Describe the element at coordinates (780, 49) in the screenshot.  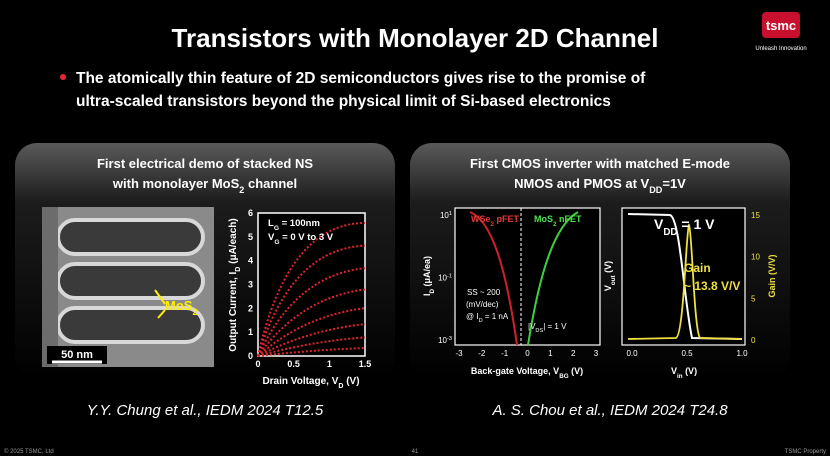
I see `tagline: Unleash Innovation` at that location.